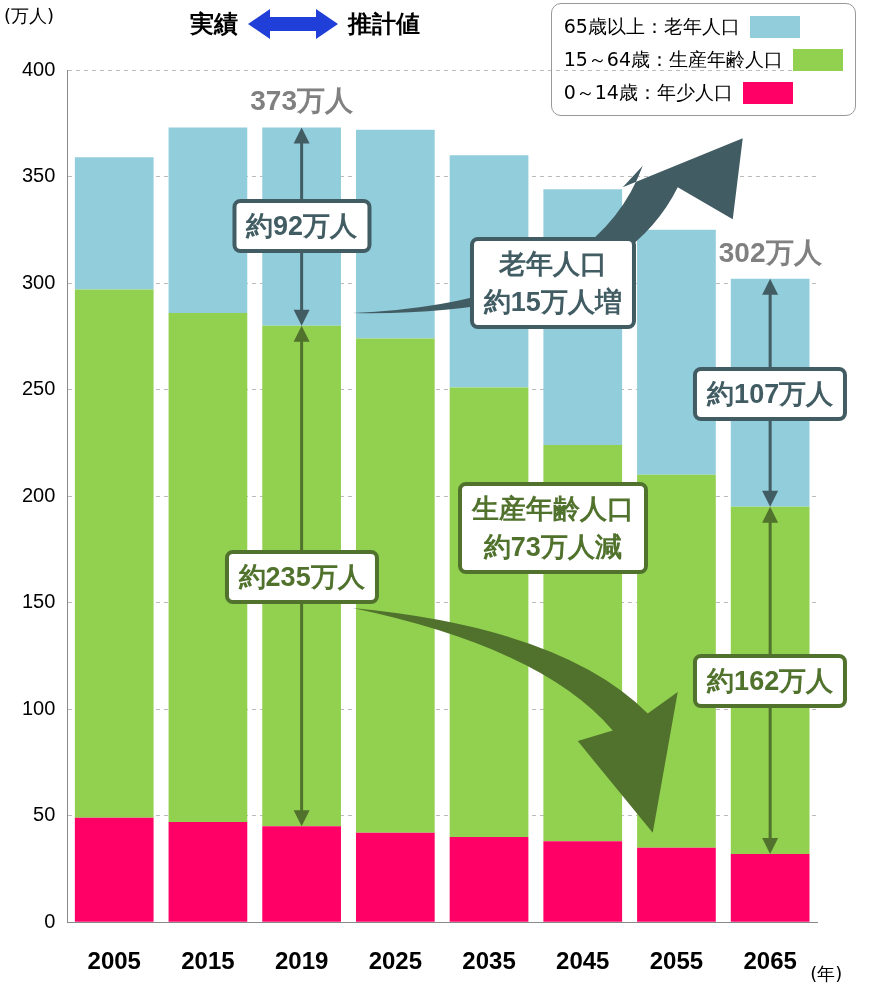  Describe the element at coordinates (302, 226) in the screenshot. I see `annotation: 約92万人` at that location.